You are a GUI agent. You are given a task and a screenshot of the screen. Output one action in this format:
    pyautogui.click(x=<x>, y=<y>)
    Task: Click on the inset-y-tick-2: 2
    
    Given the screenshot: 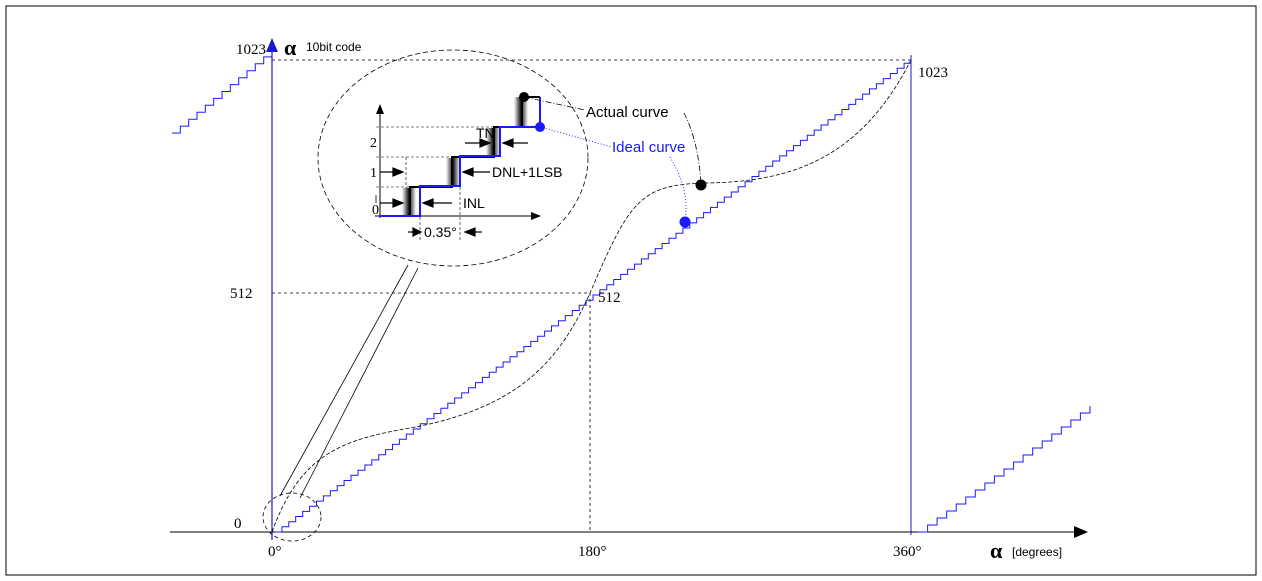 What is the action you would take?
    pyautogui.click(x=373, y=143)
    